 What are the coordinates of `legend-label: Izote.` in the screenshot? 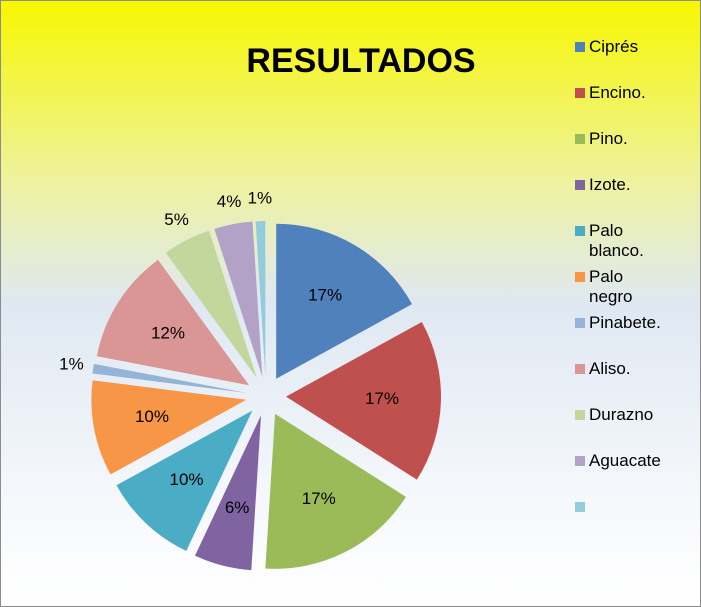 It's located at (610, 184).